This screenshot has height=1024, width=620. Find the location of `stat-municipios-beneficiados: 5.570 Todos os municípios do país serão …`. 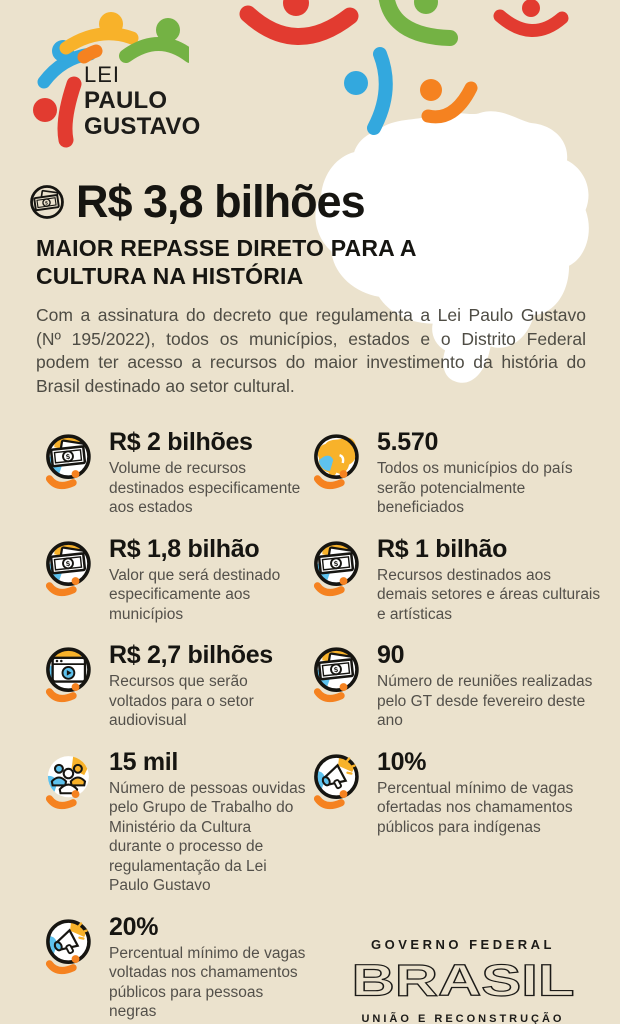

stat-municipios-beneficiados: 5.570 Todos os municípios do país serão … is located at coordinates (456, 471).